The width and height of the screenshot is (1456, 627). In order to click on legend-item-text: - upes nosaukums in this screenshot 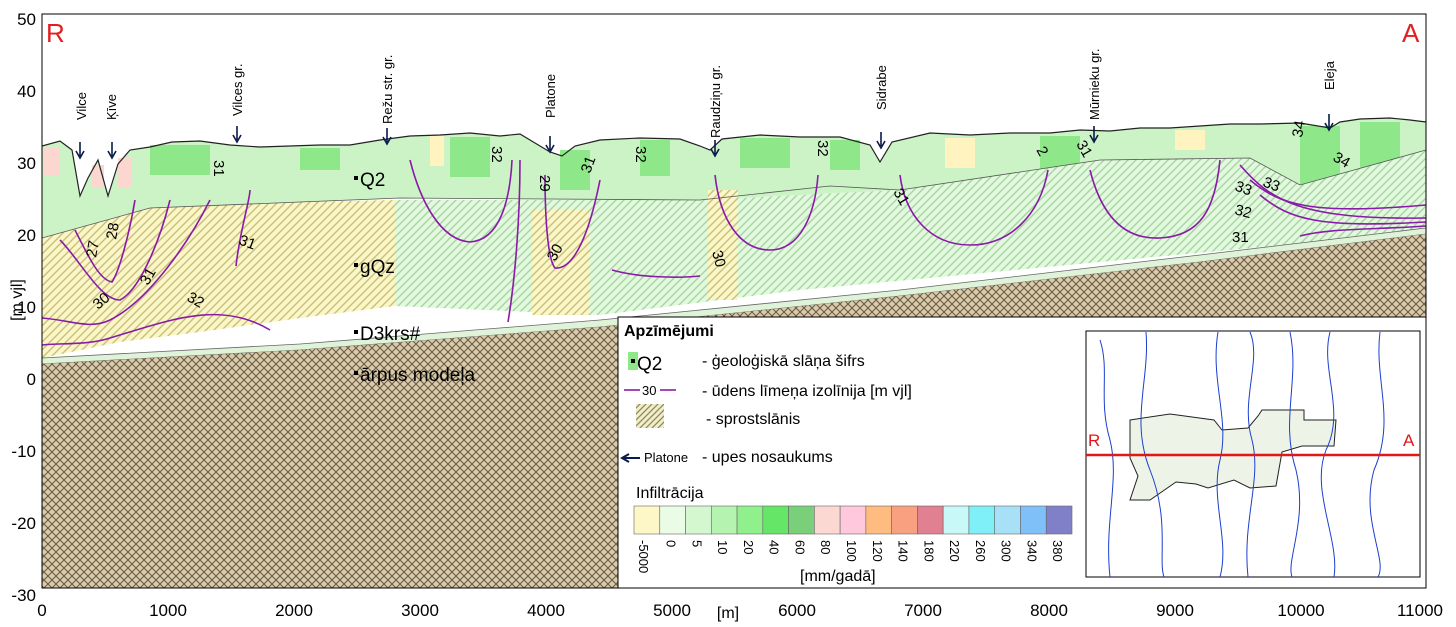, I will do `click(767, 457)`.